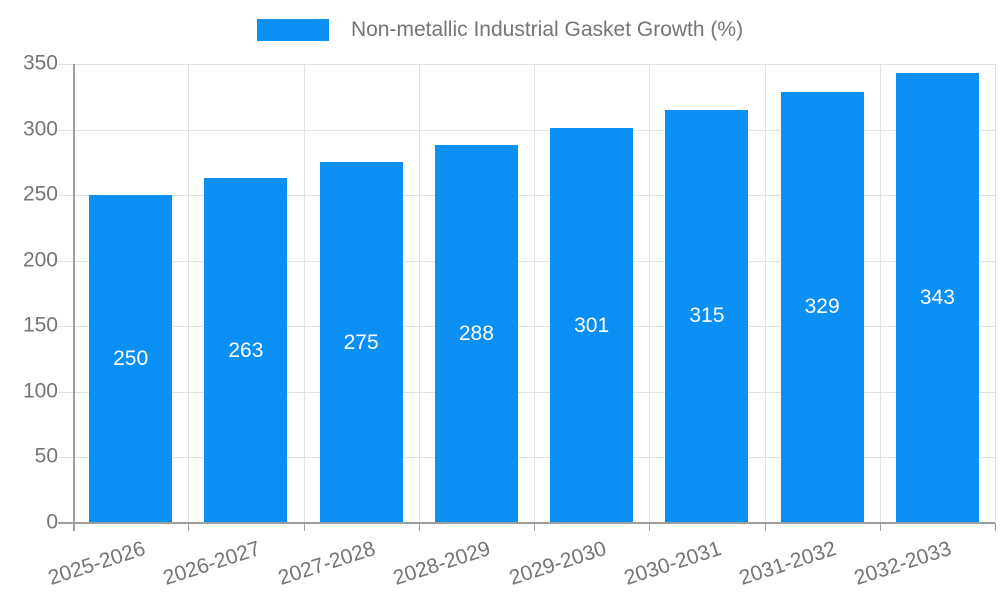 The image size is (1000, 600). I want to click on bar-value-label: 343, so click(937, 298).